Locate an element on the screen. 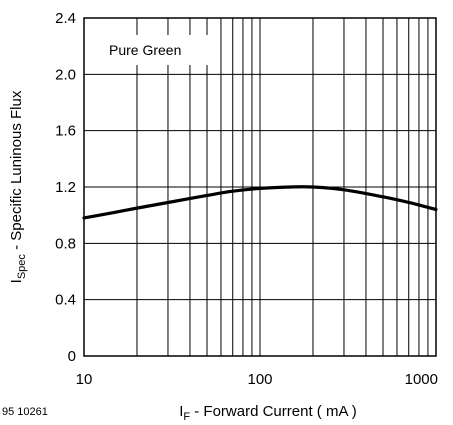  y-axis-title: ISpec - Specific Luninous Flux is located at coordinates (18, 186).